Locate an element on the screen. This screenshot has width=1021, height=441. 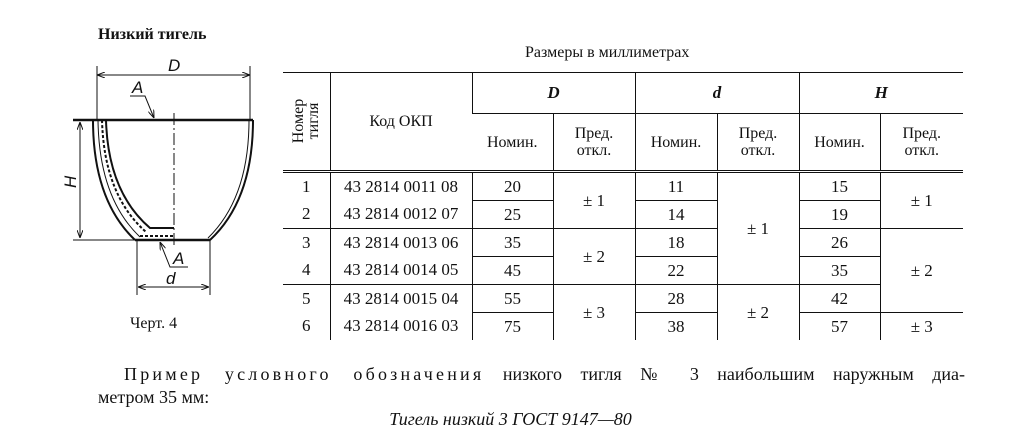
table-row: 2 43 2814 0012 07 25 14 19 is located at coordinates (623, 214).